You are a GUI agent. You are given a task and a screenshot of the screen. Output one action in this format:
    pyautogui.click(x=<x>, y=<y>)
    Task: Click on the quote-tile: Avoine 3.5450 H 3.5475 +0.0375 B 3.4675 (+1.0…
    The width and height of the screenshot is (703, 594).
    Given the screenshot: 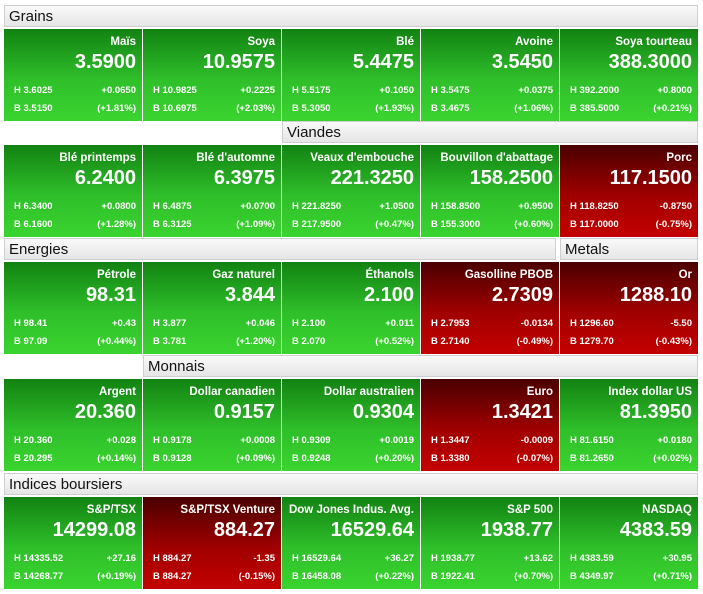 What is the action you would take?
    pyautogui.click(x=490, y=75)
    